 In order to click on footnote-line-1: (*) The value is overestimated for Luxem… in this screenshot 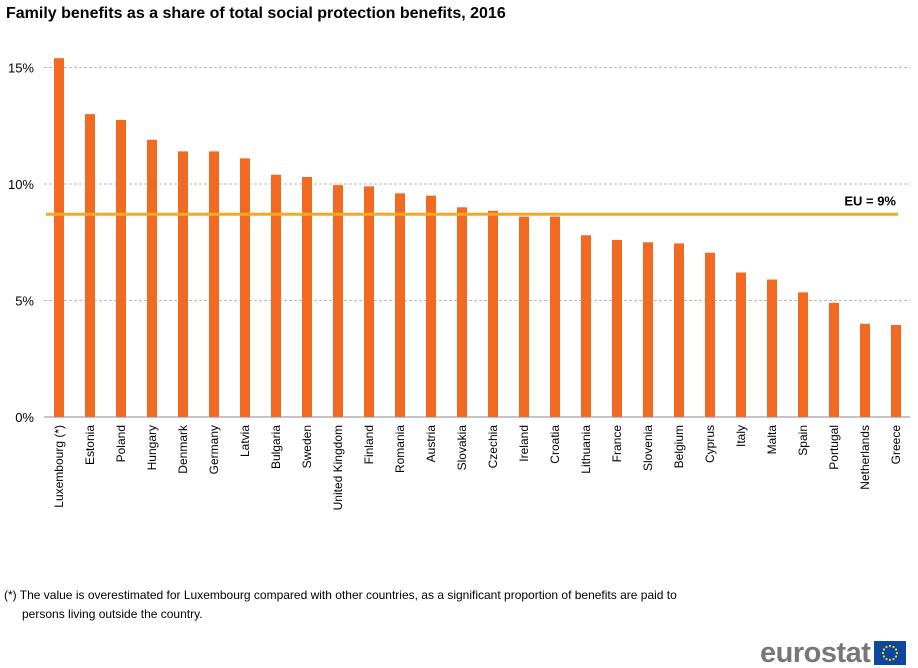, I will do `click(340, 595)`.